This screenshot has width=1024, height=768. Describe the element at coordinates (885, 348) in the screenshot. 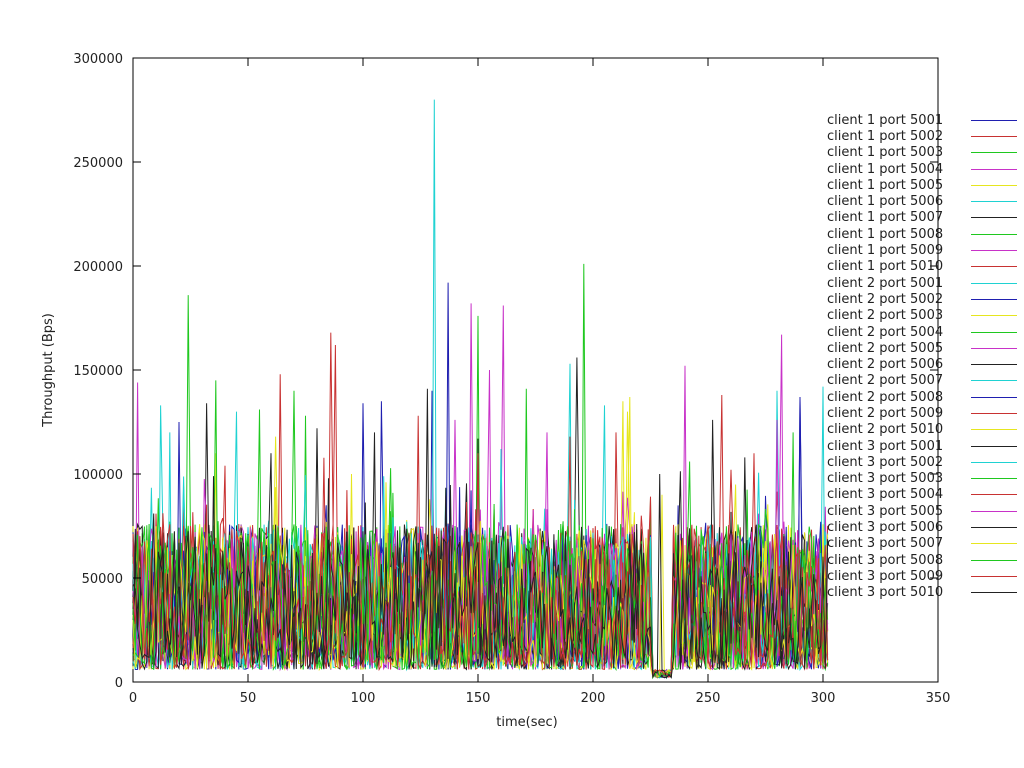

I see `legend-label: client 2 port 5005` at that location.